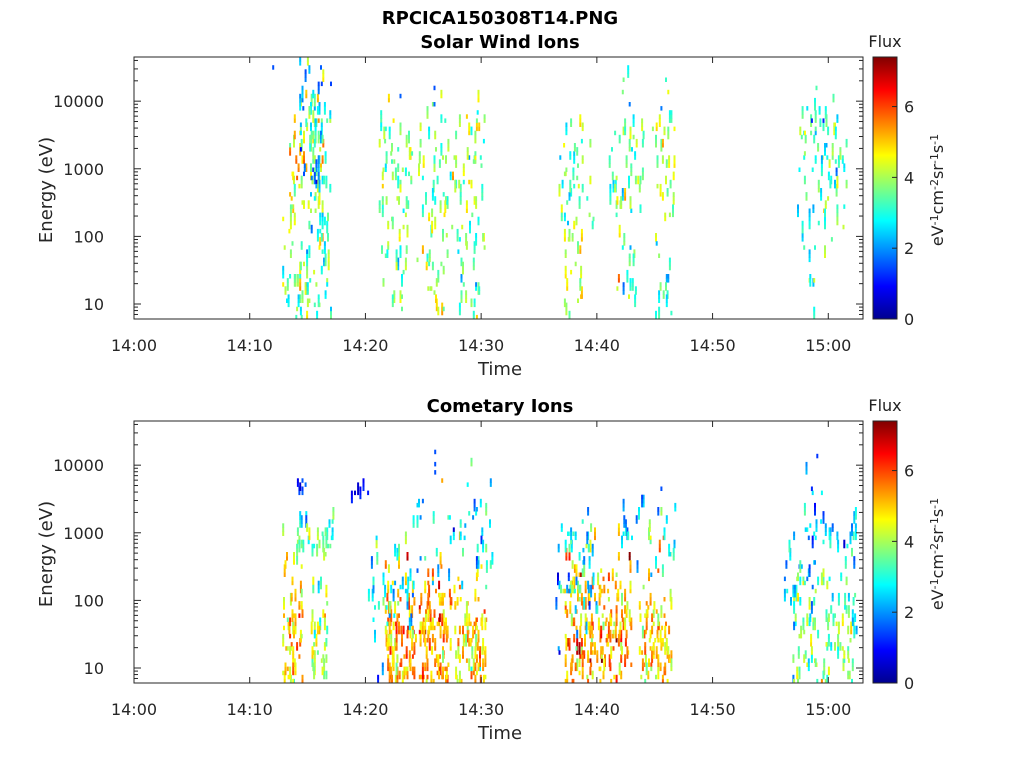 Image resolution: width=1024 pixels, height=768 pixels. I want to click on colorbar-tick-label: 6, so click(909, 471).